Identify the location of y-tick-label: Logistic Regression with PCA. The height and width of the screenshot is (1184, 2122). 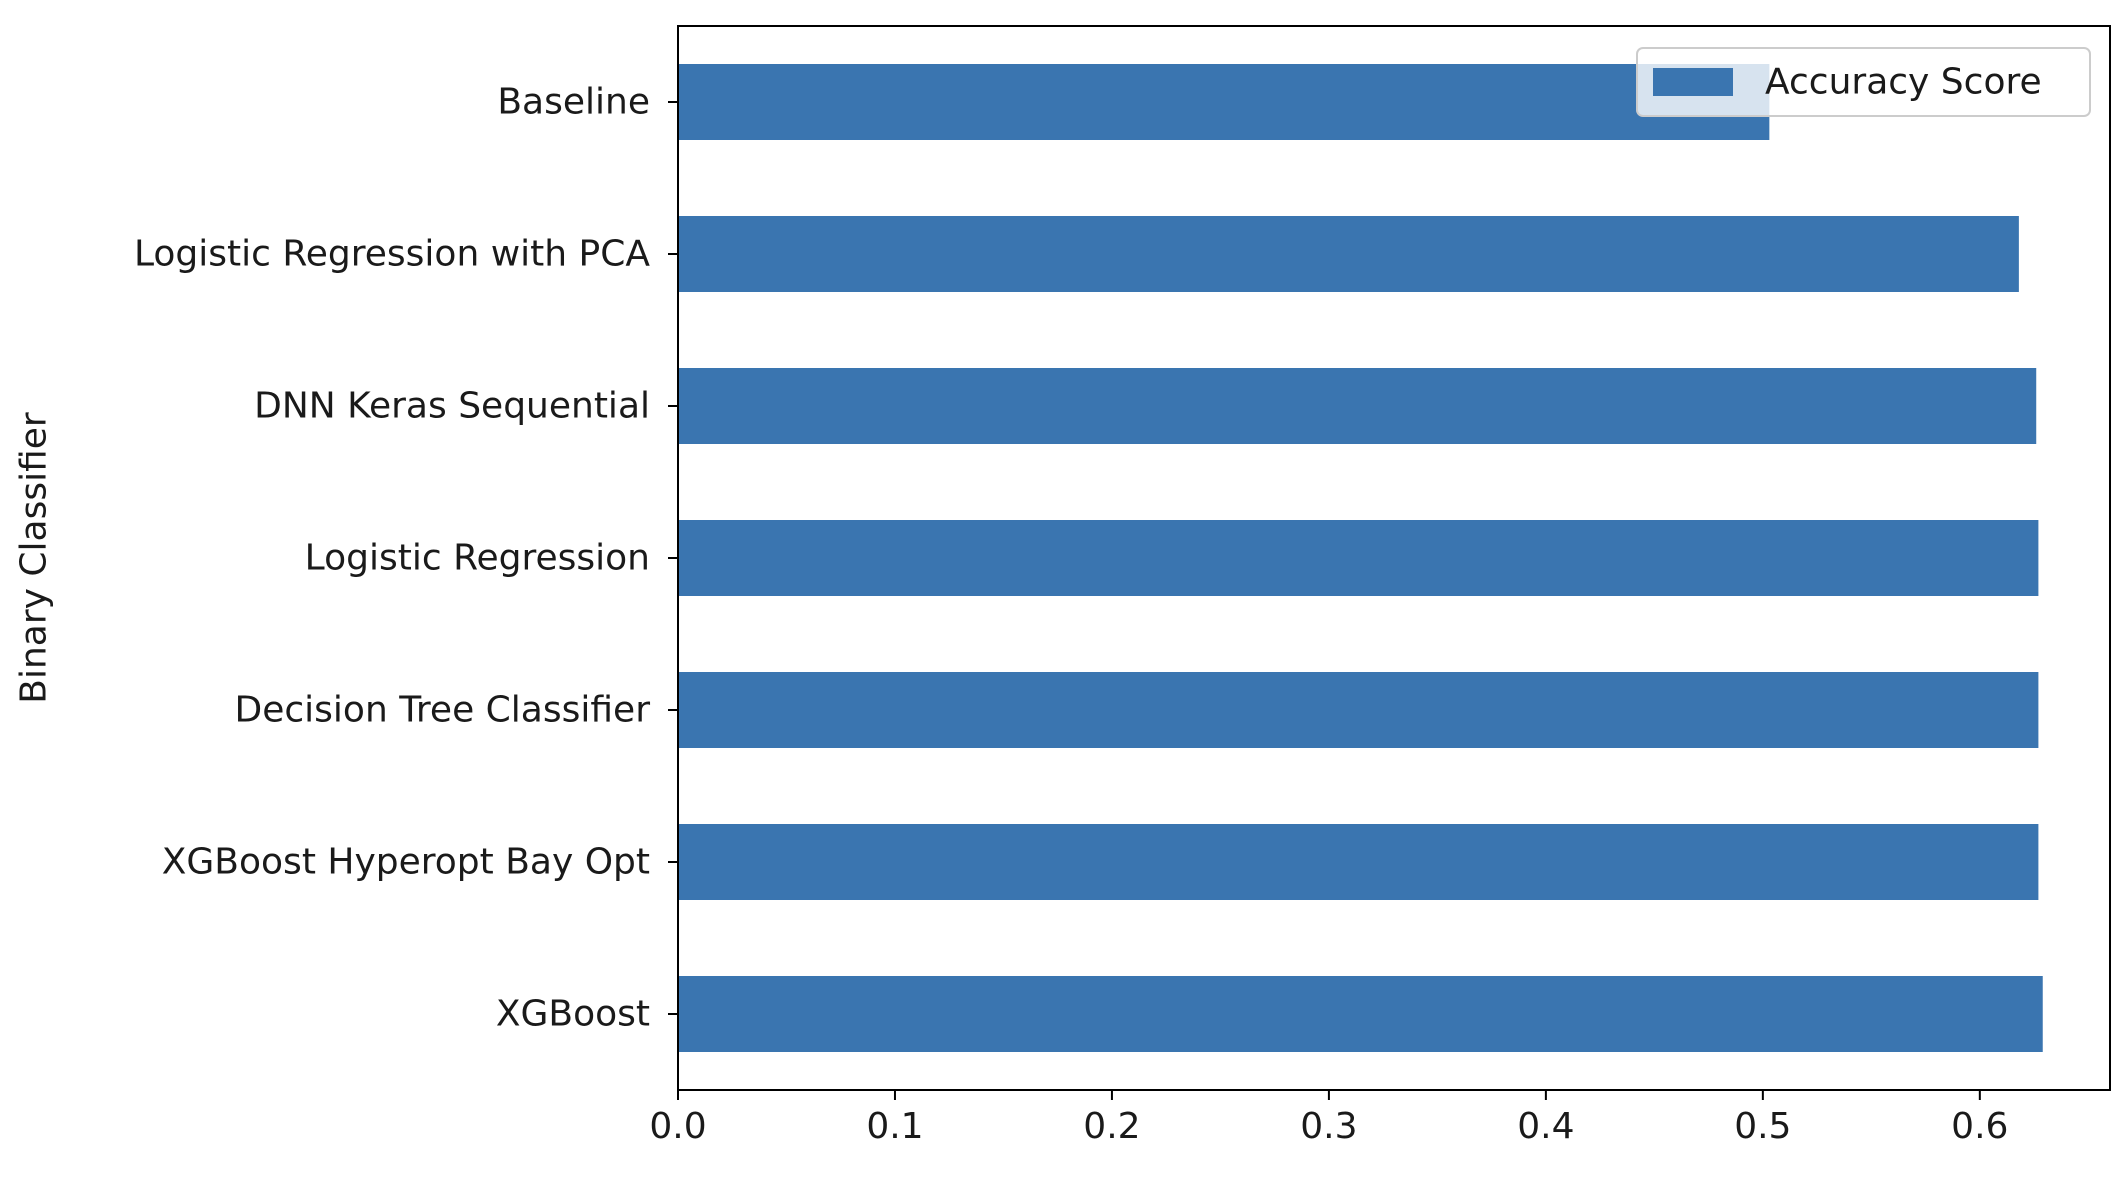
(392, 254).